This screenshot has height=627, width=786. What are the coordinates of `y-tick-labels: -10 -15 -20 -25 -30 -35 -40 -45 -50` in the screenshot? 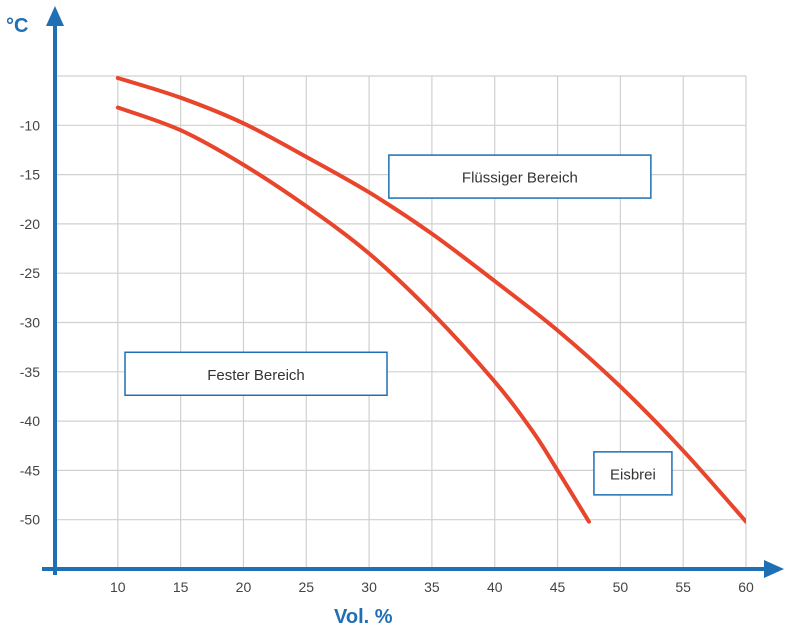 It's located at (30, 322).